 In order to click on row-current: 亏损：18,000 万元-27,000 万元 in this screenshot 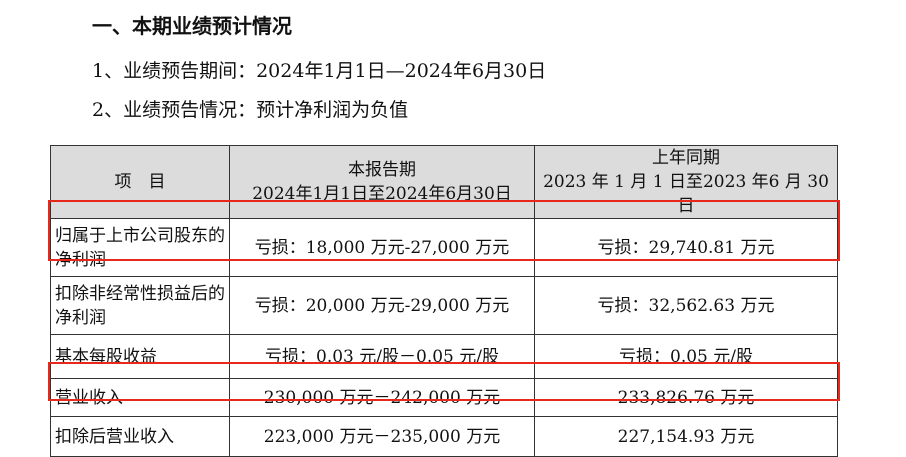, I will do `click(382, 247)`.